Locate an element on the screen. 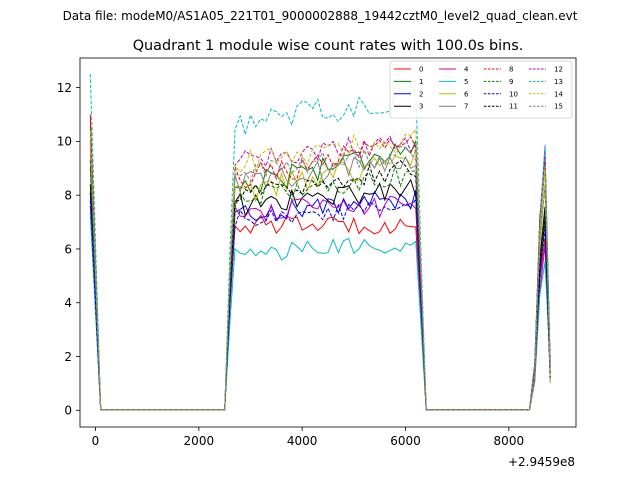 The height and width of the screenshot is (480, 640). legend-label-3: 3 is located at coordinates (421, 107).